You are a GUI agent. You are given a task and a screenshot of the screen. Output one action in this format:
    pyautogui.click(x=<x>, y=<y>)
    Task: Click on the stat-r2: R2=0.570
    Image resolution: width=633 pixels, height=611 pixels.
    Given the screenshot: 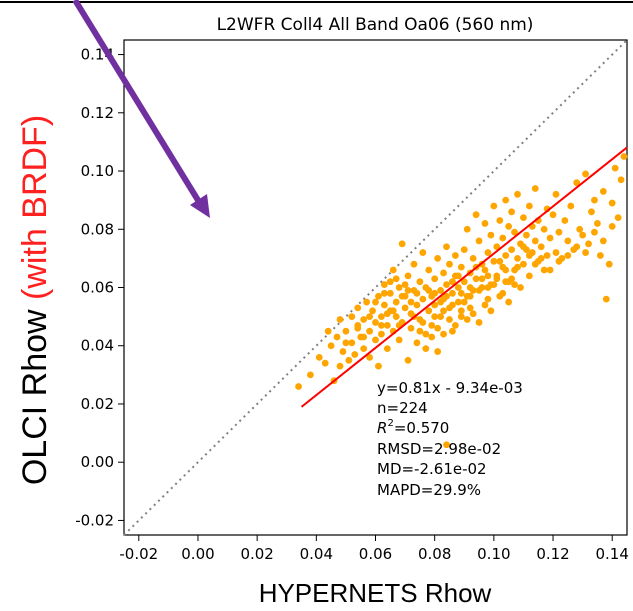 What is the action you would take?
    pyautogui.click(x=413, y=427)
    